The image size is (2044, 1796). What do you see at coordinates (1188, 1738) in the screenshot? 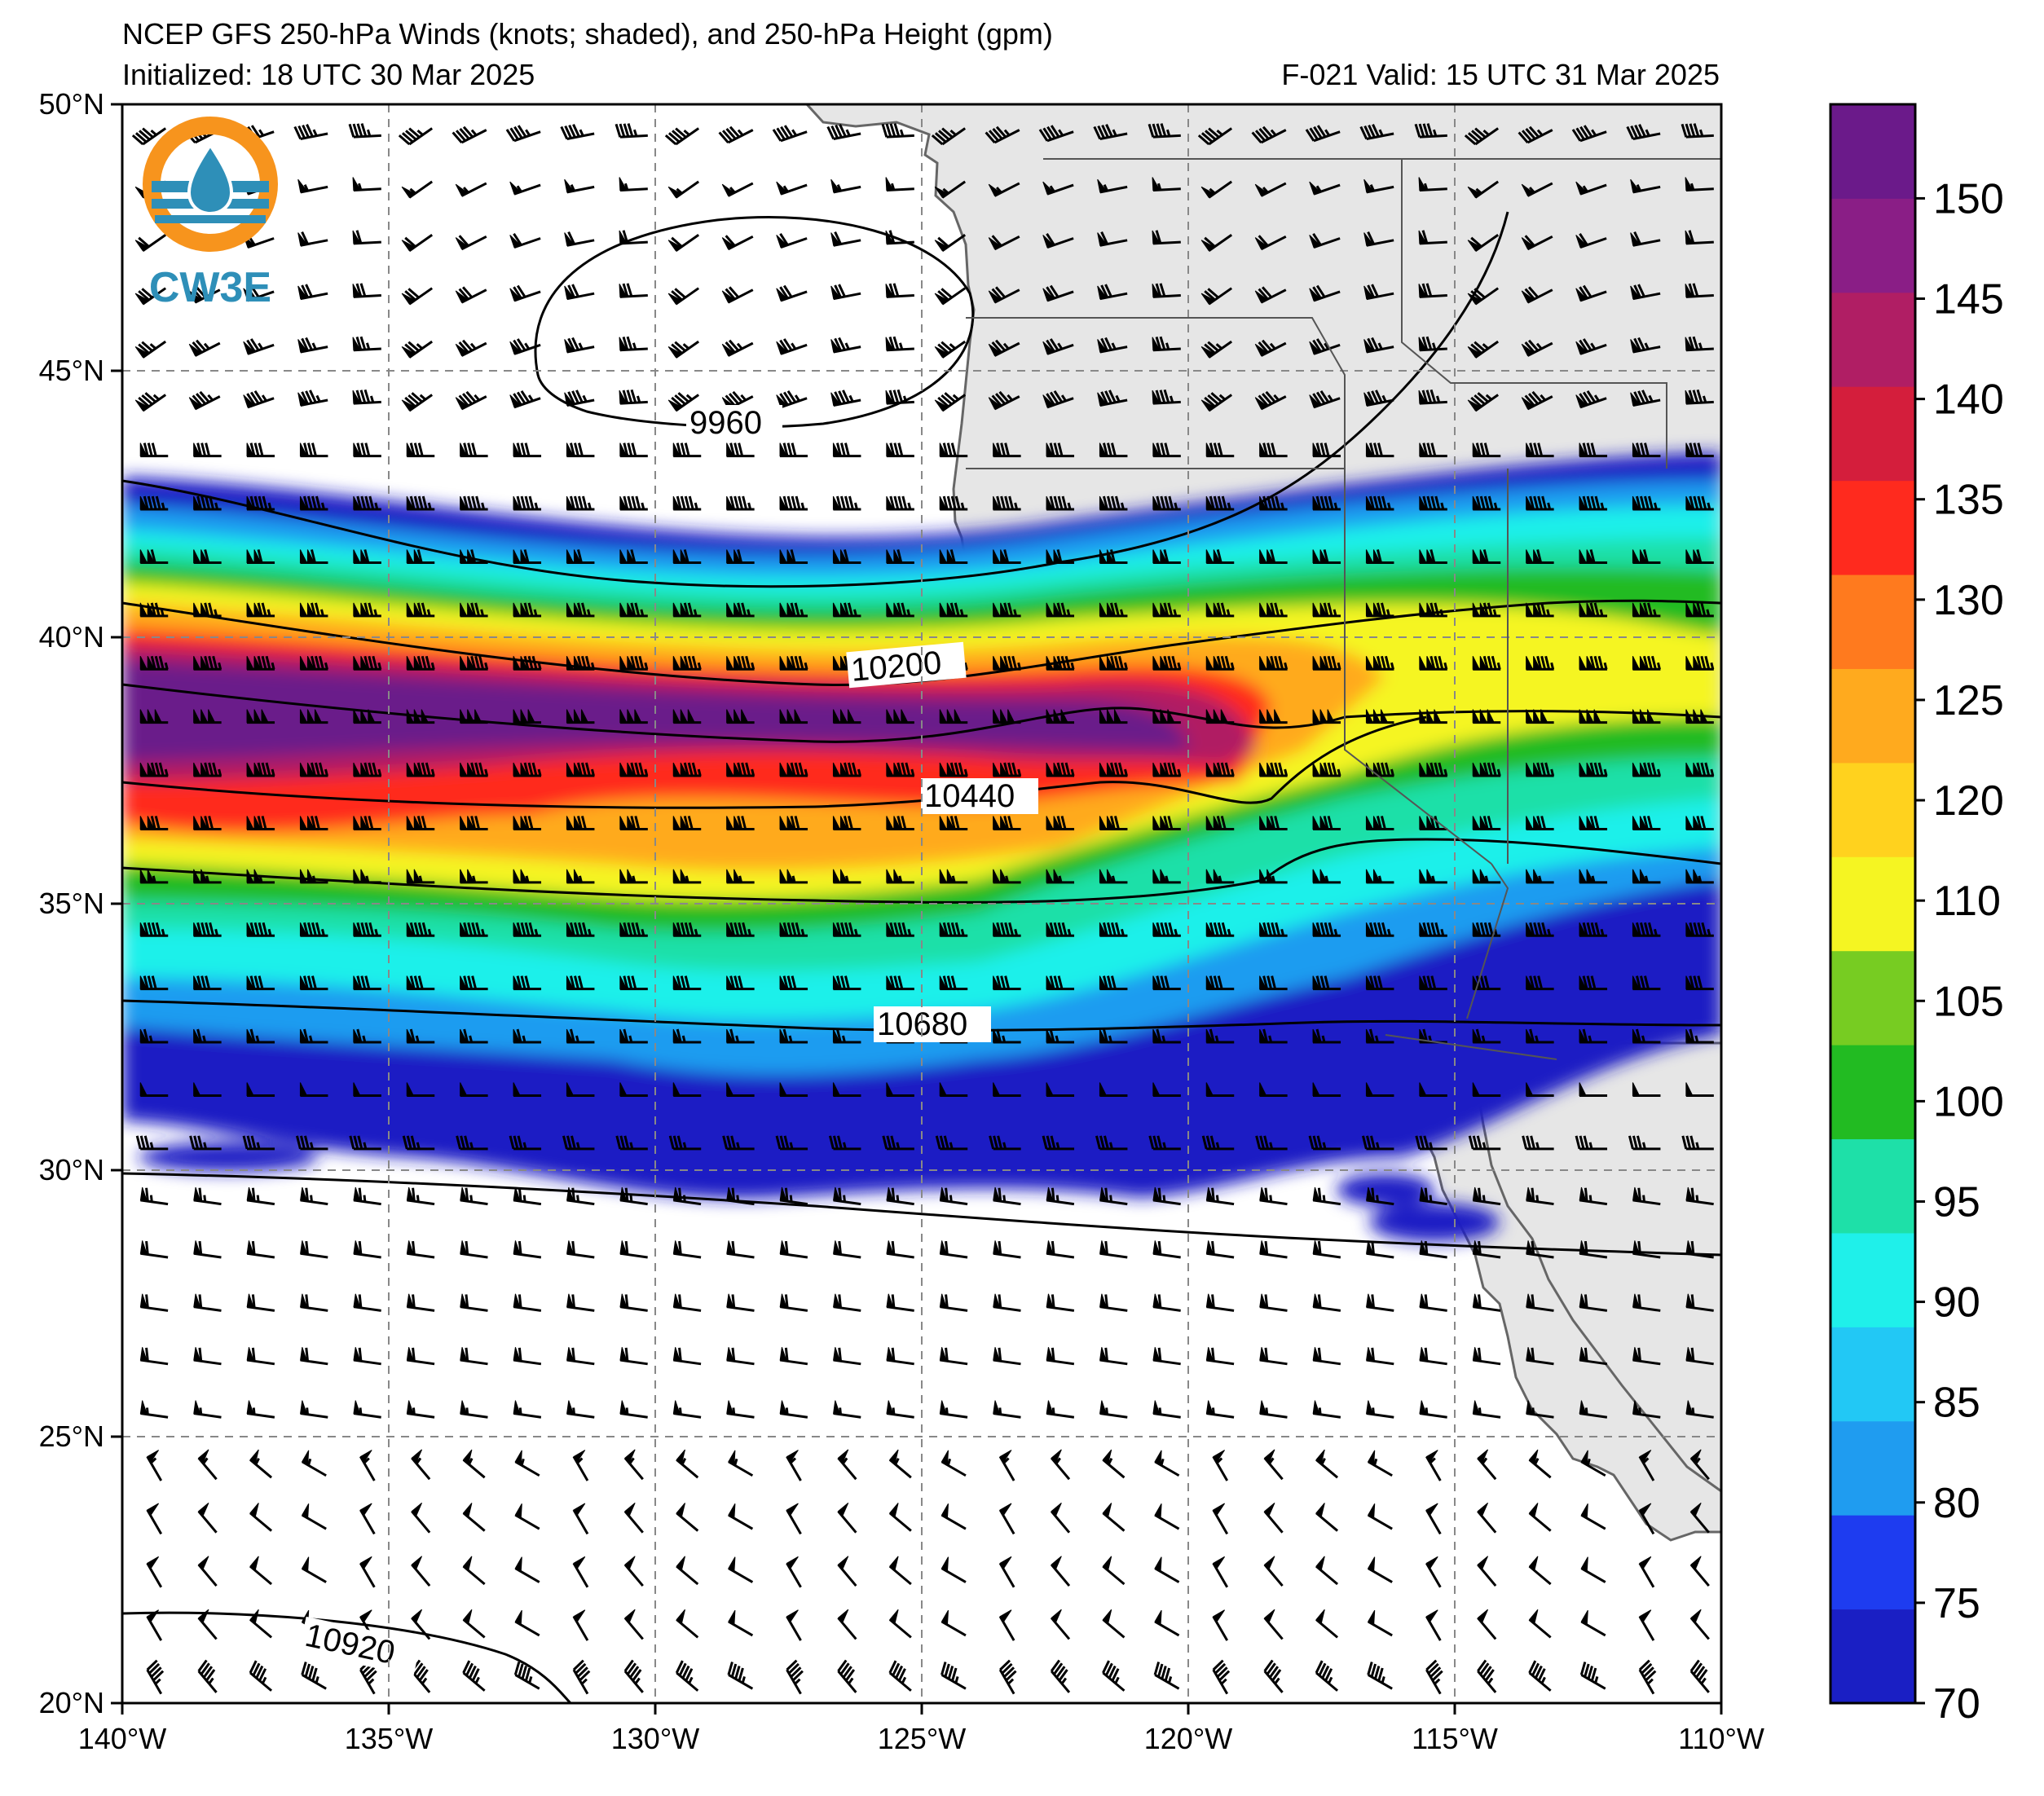
I see `lon-label: 120°W` at bounding box center [1188, 1738].